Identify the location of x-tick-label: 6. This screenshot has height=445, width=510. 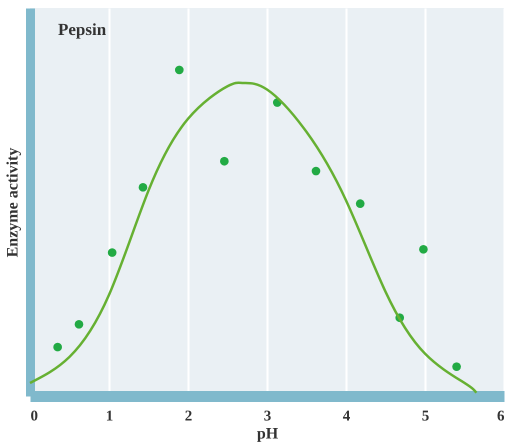
(501, 416).